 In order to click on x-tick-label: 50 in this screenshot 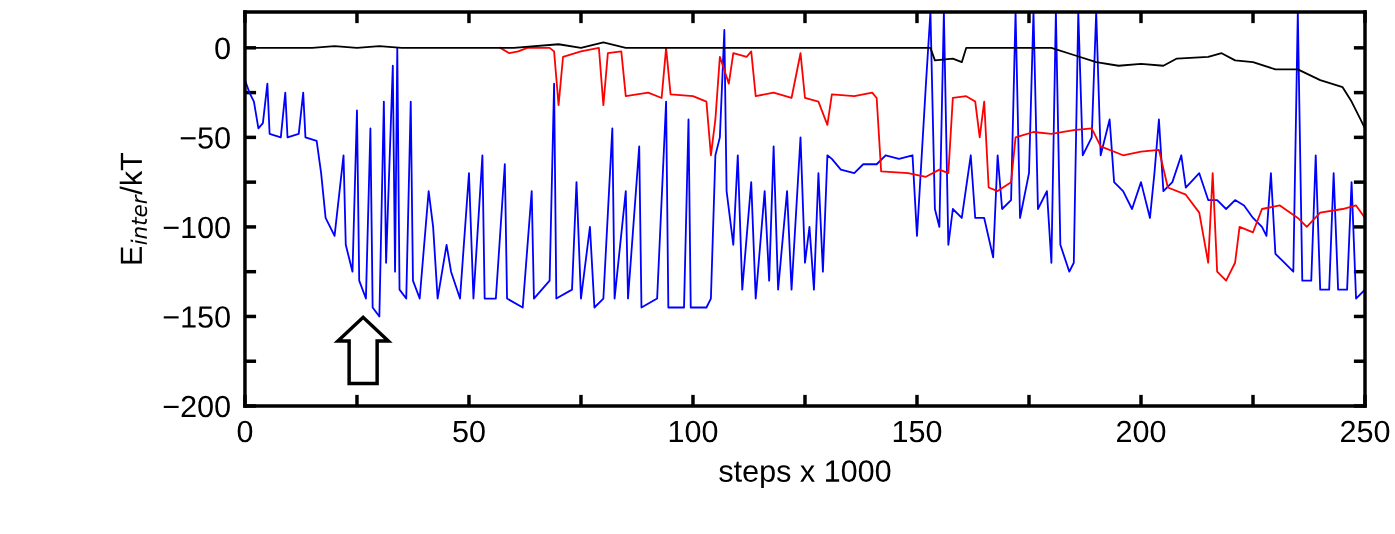, I will do `click(469, 431)`.